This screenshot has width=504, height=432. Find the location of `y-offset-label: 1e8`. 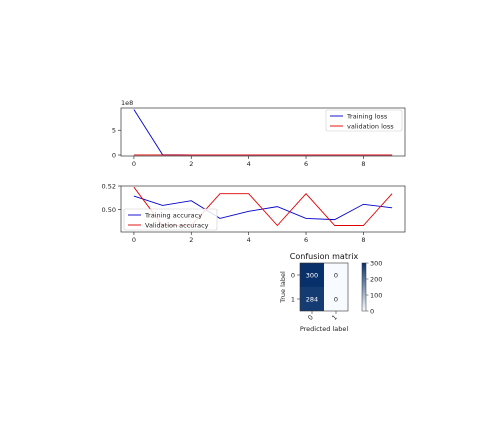

y-offset-label: 1e8 is located at coordinates (127, 103).